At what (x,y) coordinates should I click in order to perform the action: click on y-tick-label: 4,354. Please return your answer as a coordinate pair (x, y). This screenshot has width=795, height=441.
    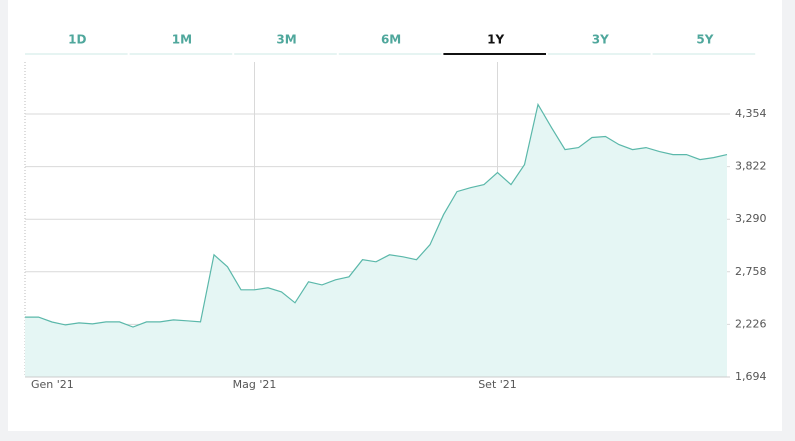
    Looking at the image, I should click on (751, 113).